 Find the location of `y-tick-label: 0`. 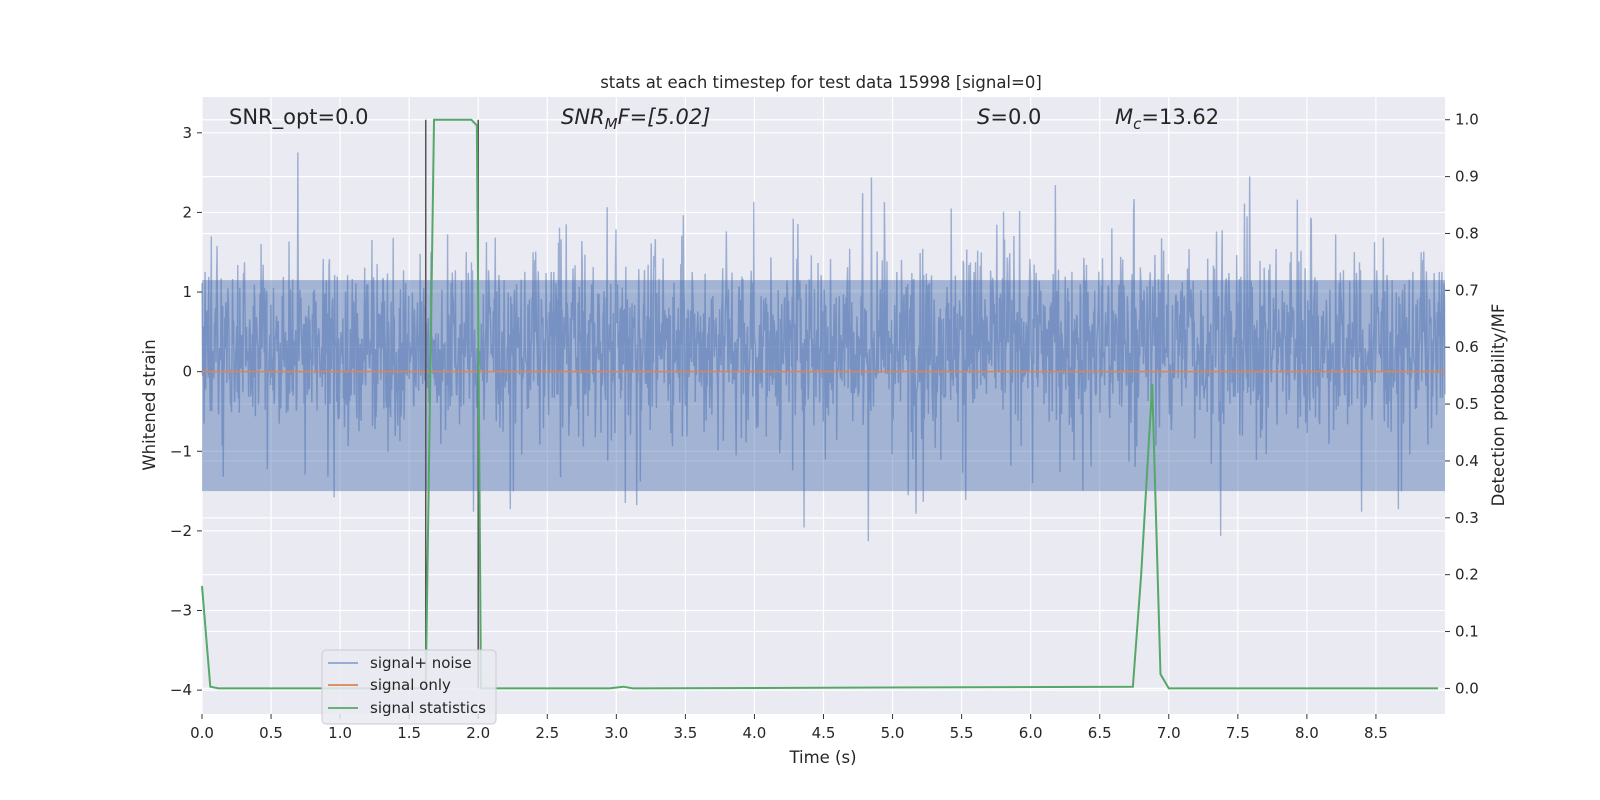

y-tick-label: 0 is located at coordinates (187, 372).